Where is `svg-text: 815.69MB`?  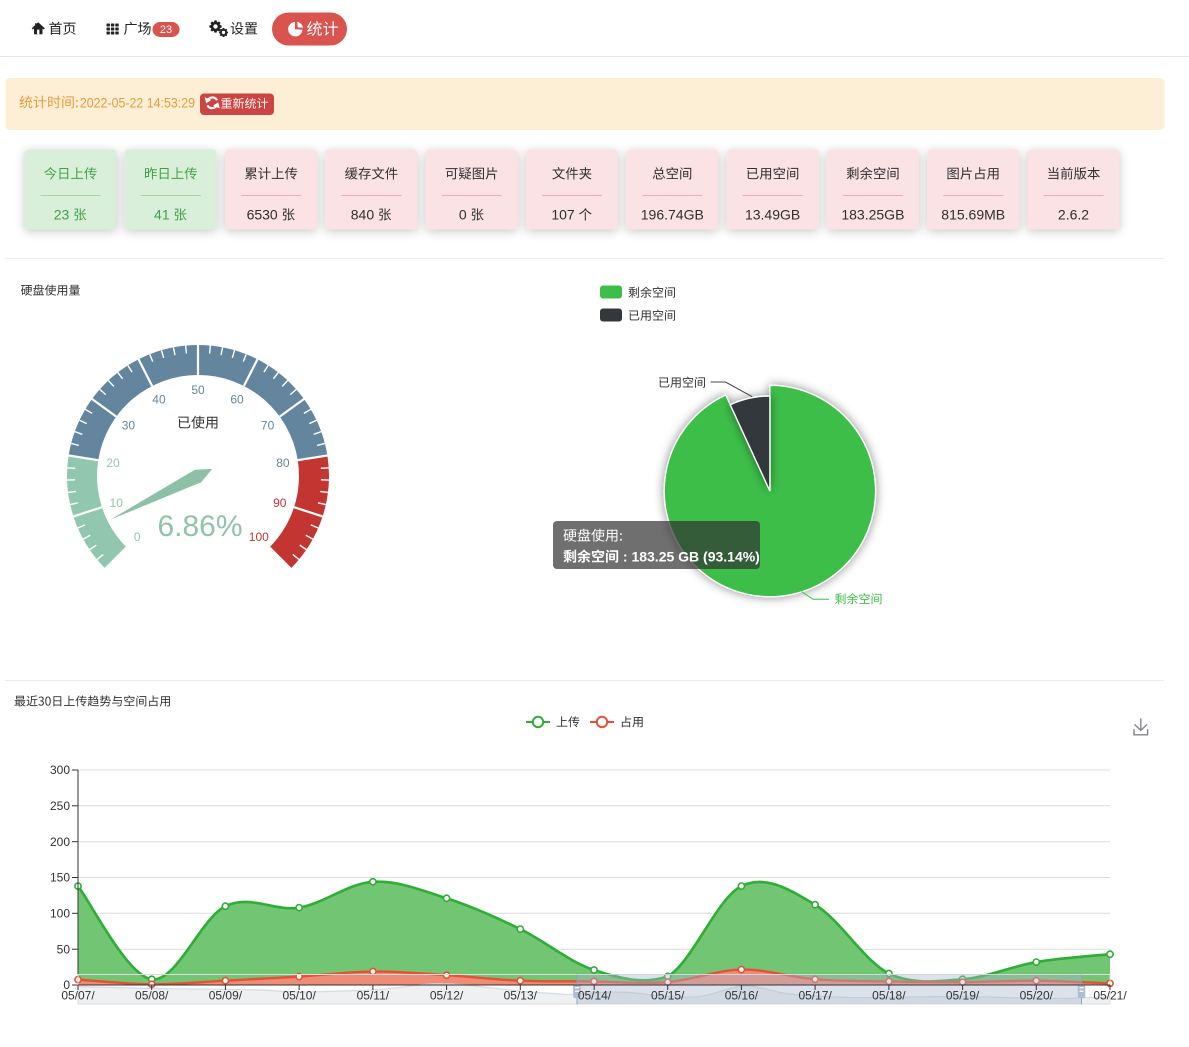 svg-text: 815.69MB is located at coordinates (973, 215).